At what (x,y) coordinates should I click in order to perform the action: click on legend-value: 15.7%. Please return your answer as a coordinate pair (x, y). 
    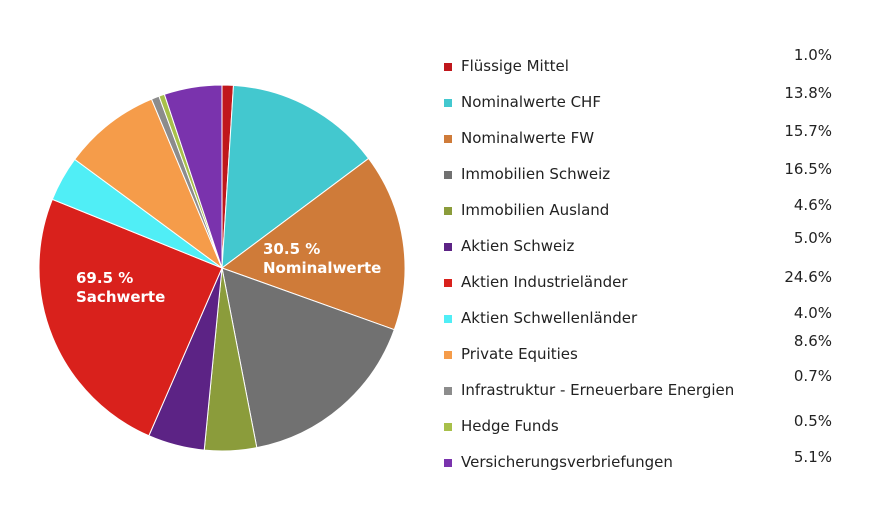
    Looking at the image, I should click on (808, 131).